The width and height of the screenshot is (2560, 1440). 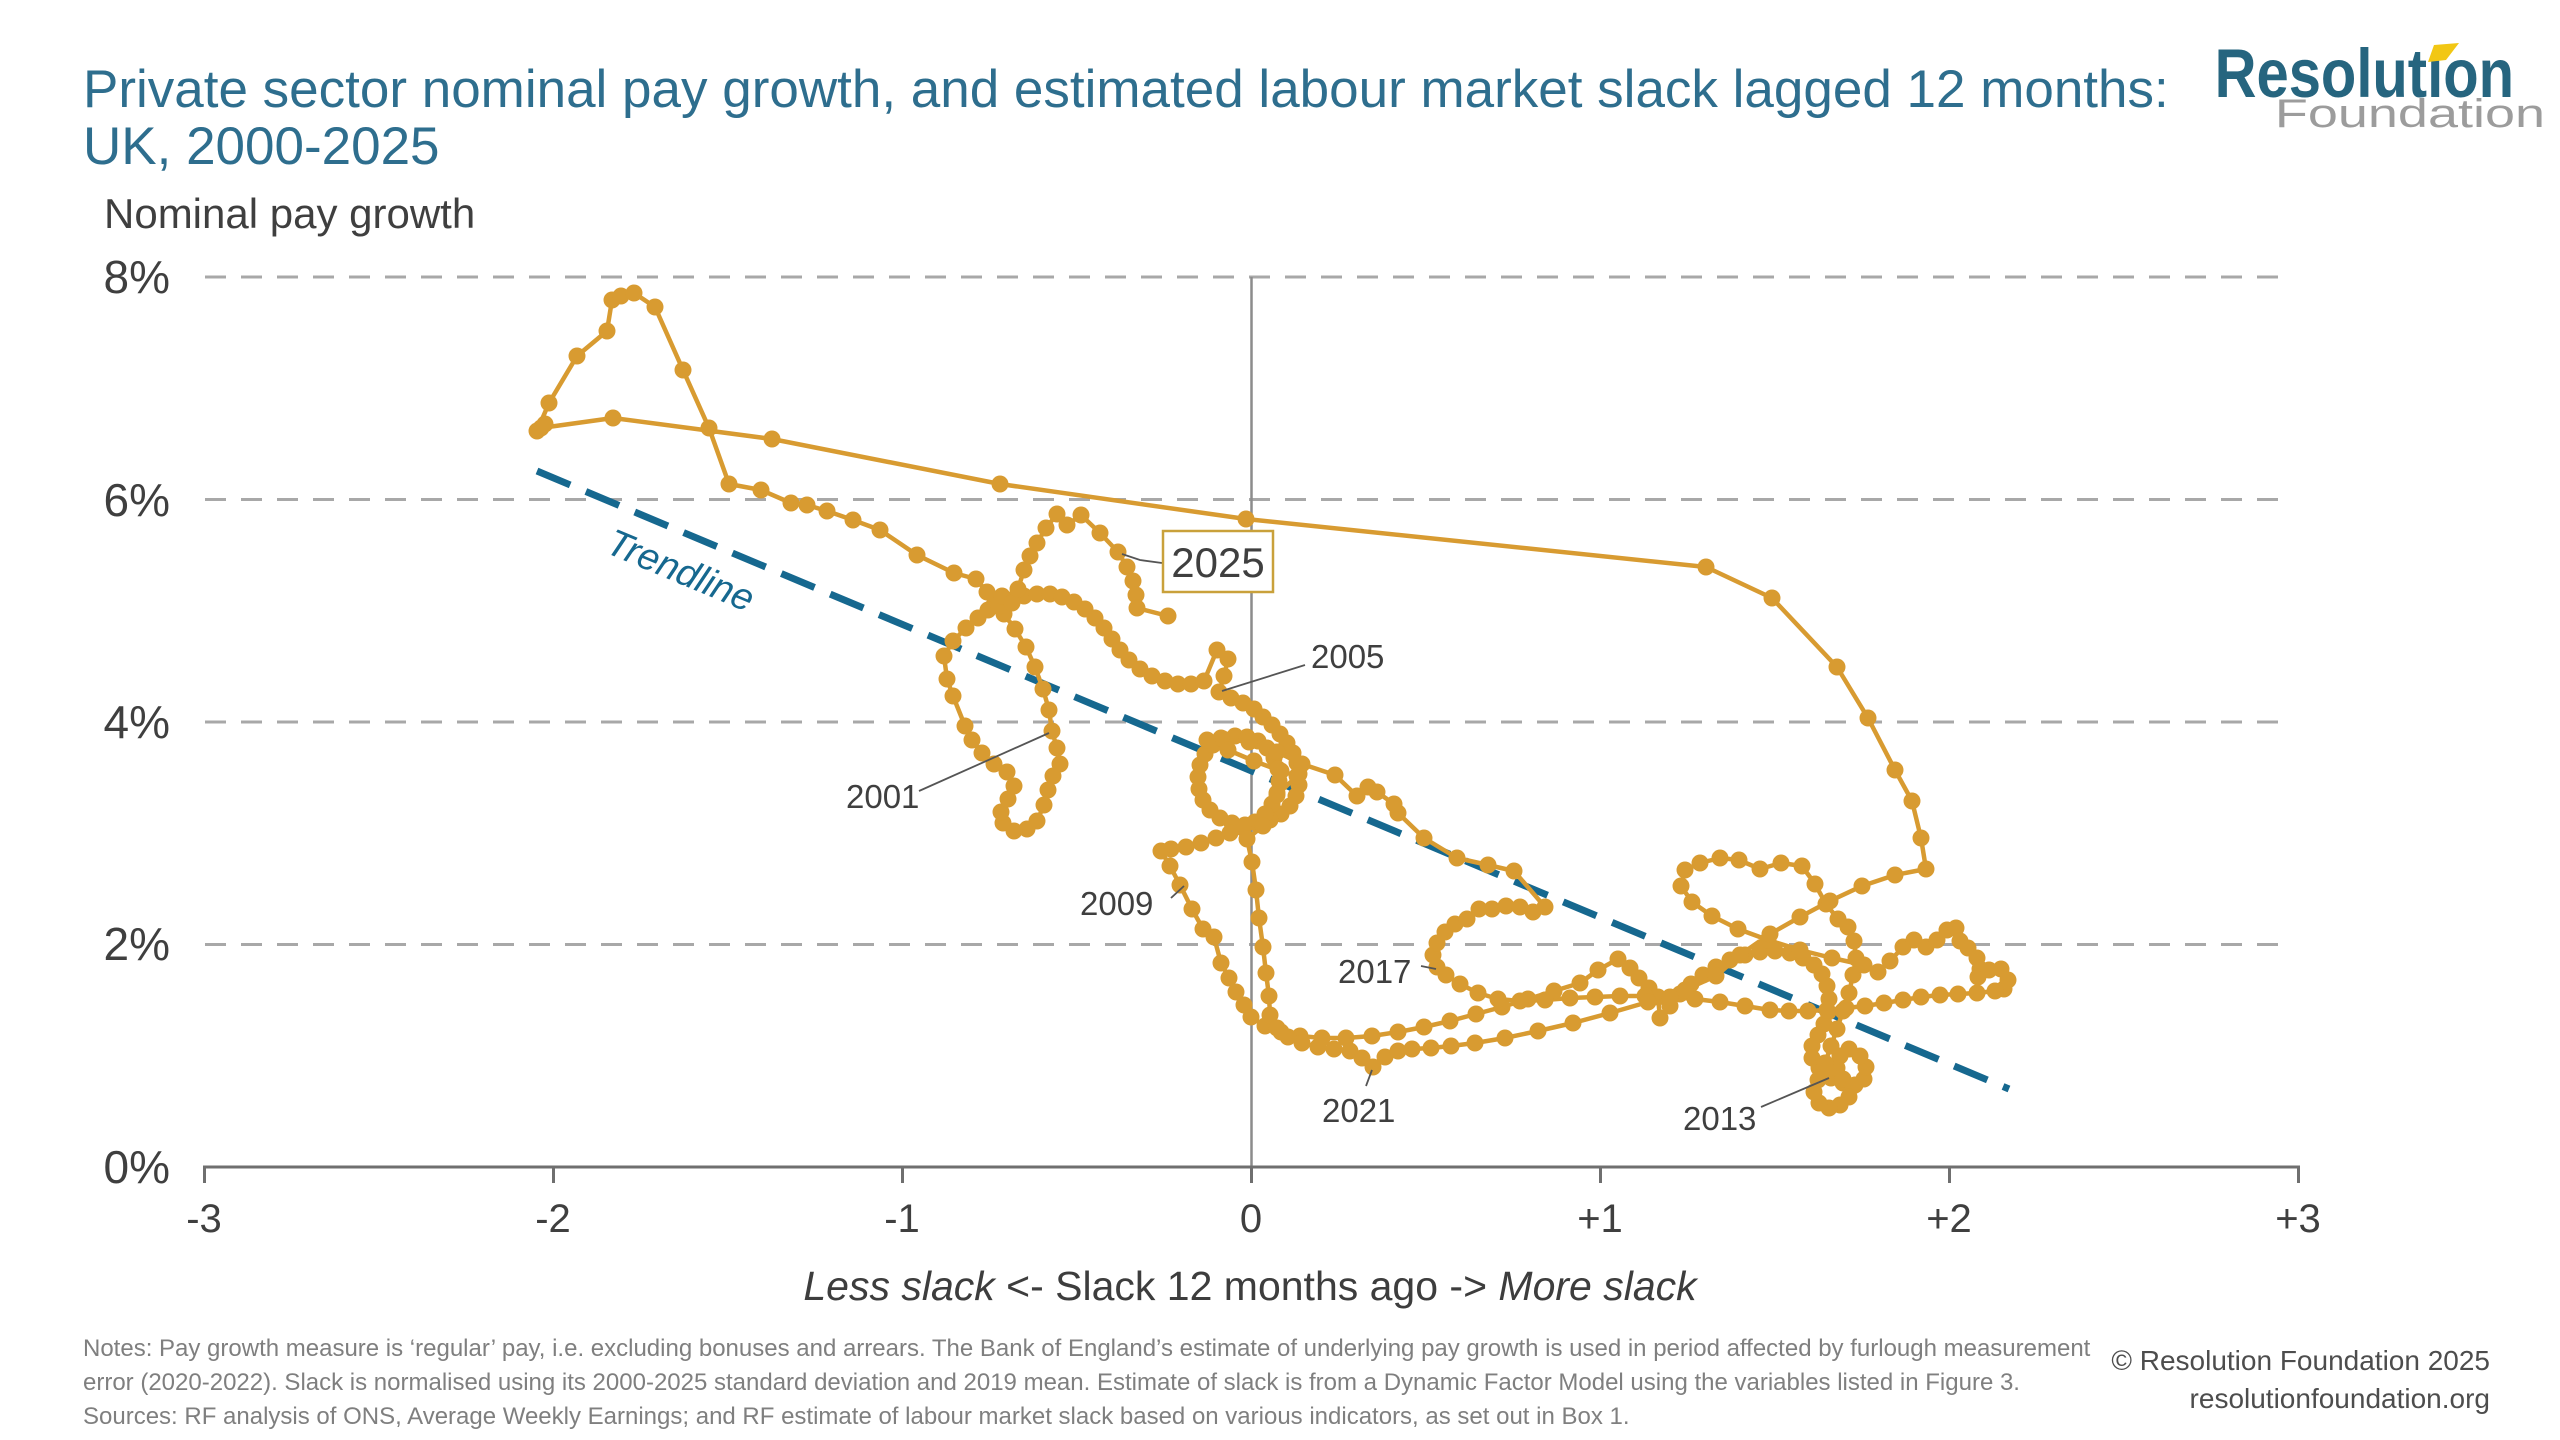 What do you see at coordinates (204, 1219) in the screenshot?
I see `svg-text: -3` at bounding box center [204, 1219].